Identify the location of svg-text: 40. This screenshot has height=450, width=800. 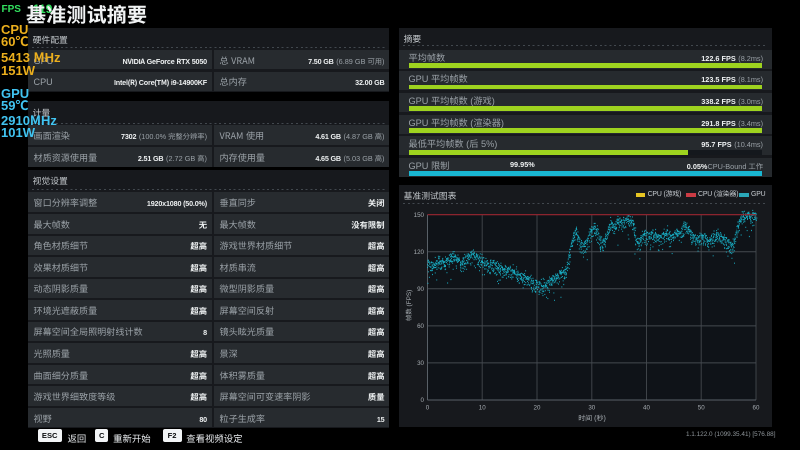
(646, 406).